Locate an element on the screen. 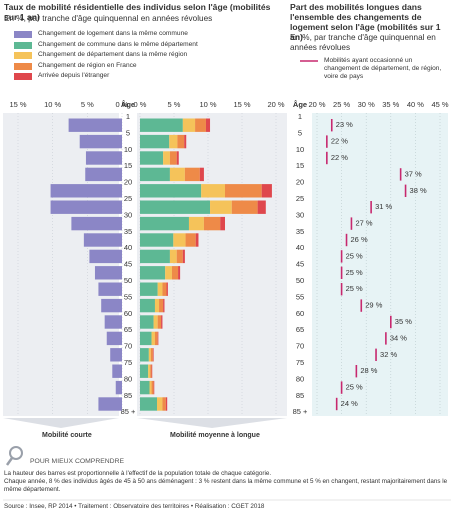  age-label: 25 is located at coordinates (300, 198).